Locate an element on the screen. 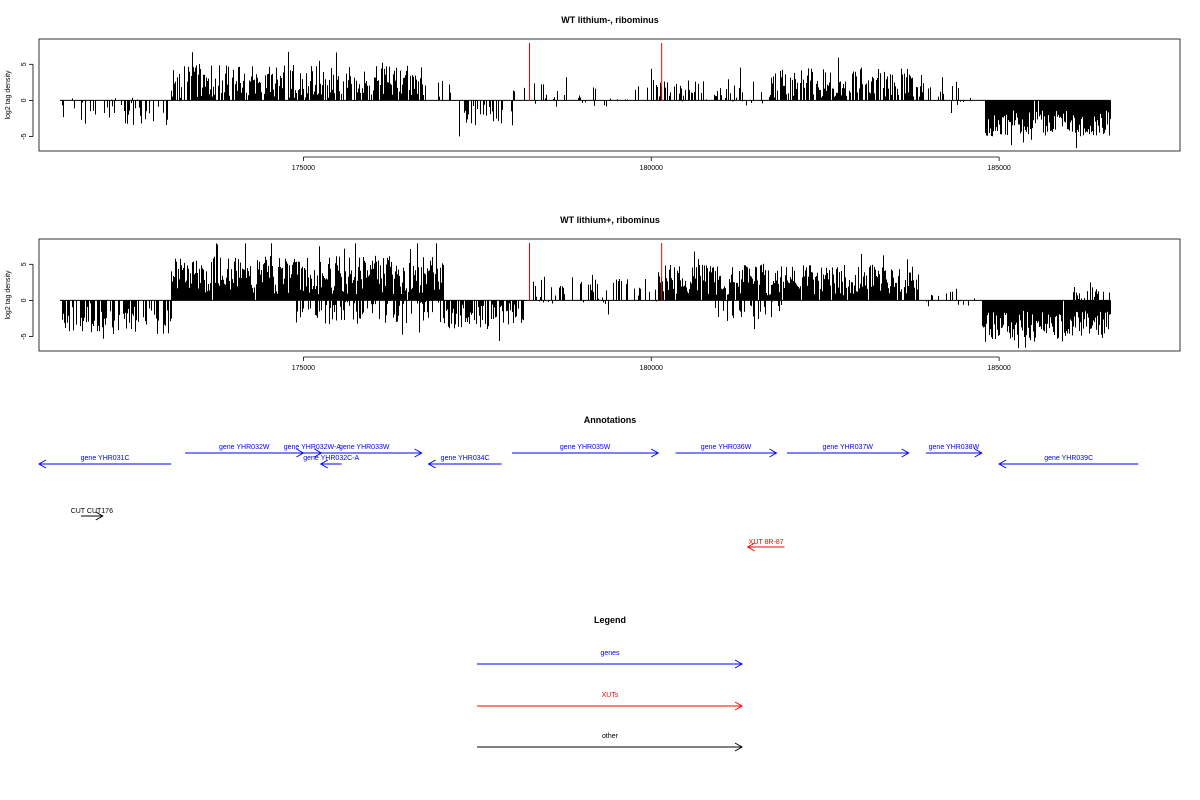 This screenshot has height=800, width=1200. gene-feature: gene YHR036W is located at coordinates (726, 451).